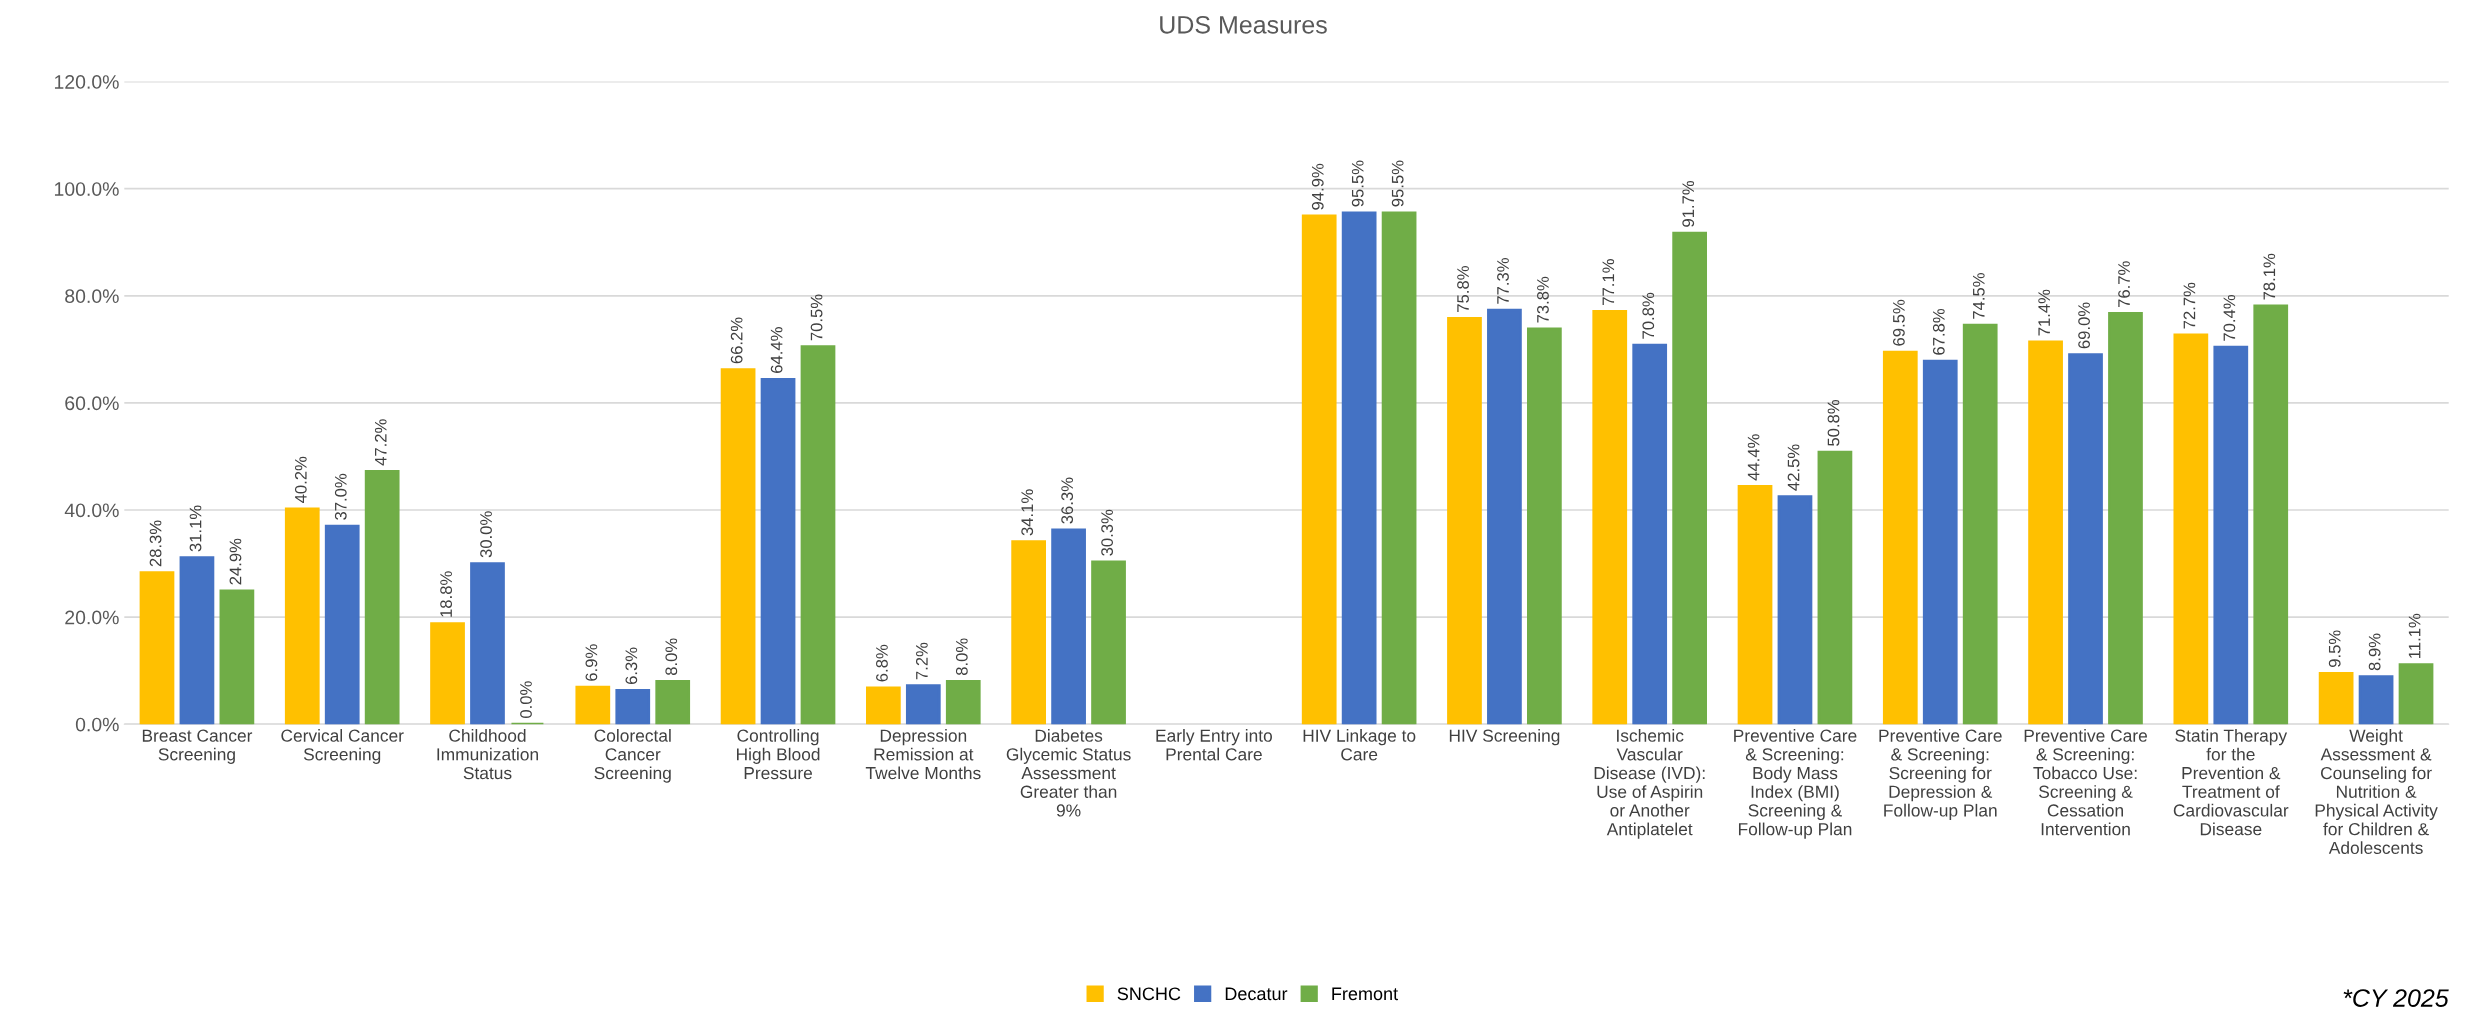 The height and width of the screenshot is (1020, 2486). What do you see at coordinates (2231, 782) in the screenshot?
I see `x-tick-label: Statin Therapy for the Prevention & Treatment of Cardiovascular Disease` at bounding box center [2231, 782].